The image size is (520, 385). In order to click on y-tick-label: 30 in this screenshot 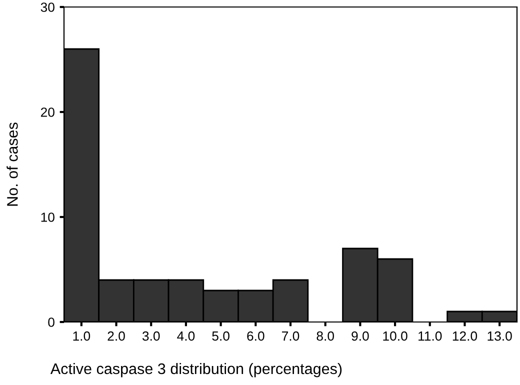, I will do `click(47, 7)`.